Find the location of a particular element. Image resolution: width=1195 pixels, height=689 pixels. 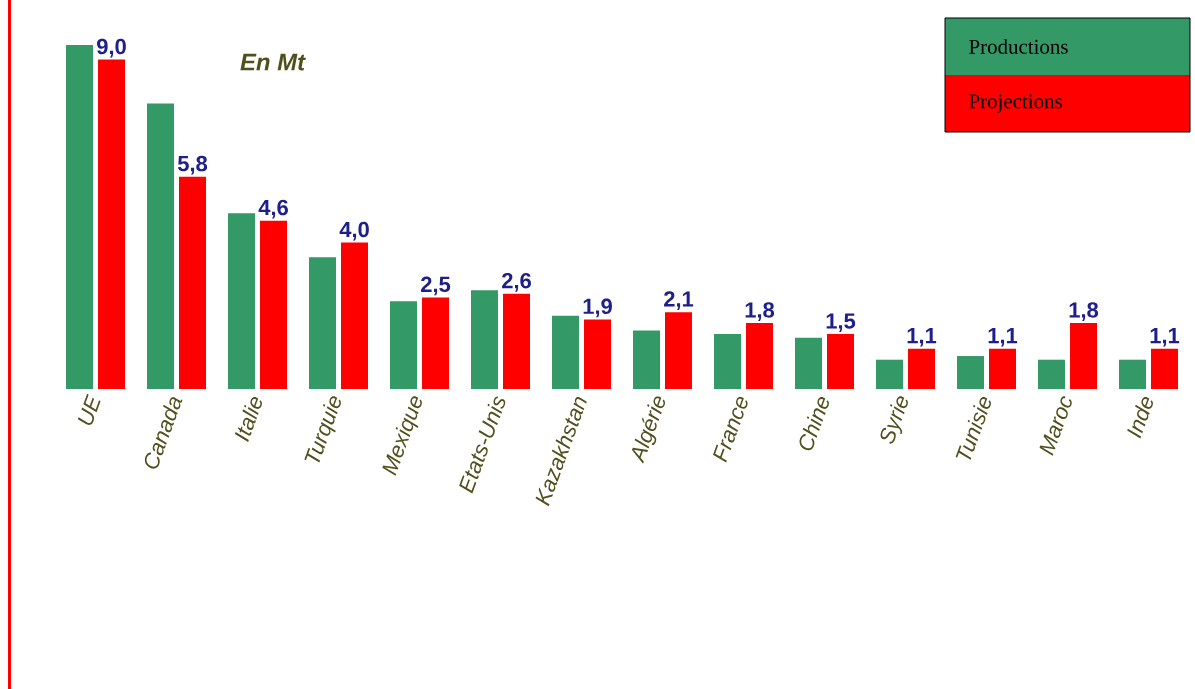

data-label: 1,5 is located at coordinates (841, 322).